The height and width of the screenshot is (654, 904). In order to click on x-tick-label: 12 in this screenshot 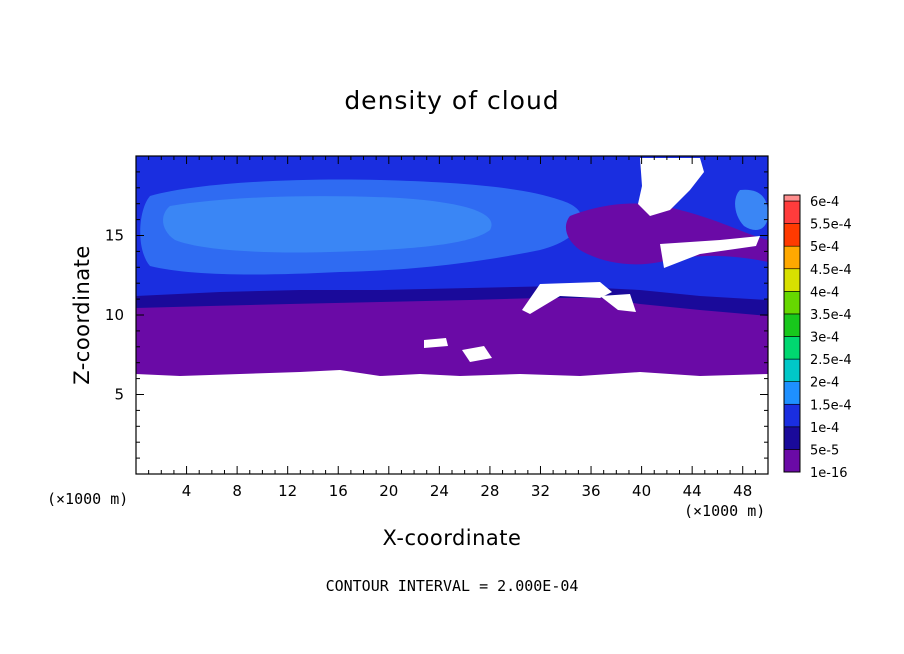, I will do `click(287, 491)`.